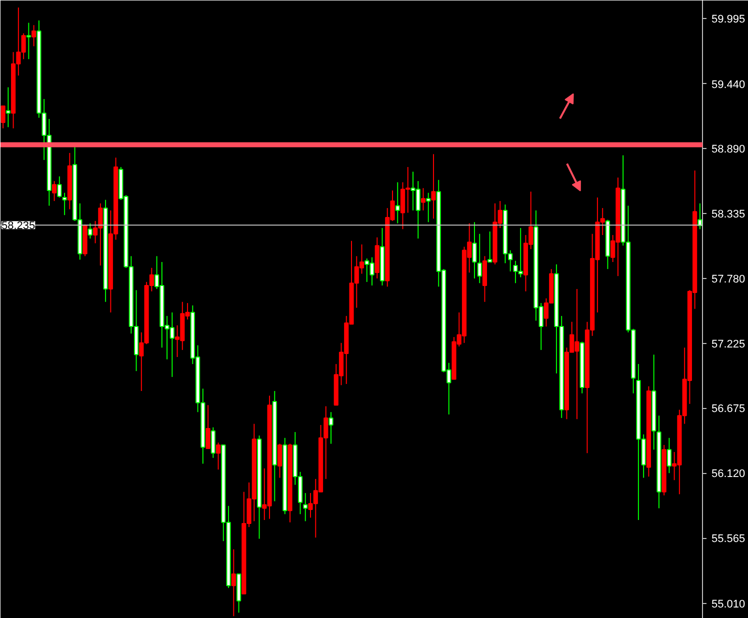 This screenshot has width=748, height=618. Describe the element at coordinates (729, 409) in the screenshot. I see `y-tick-label: 56.675` at that location.